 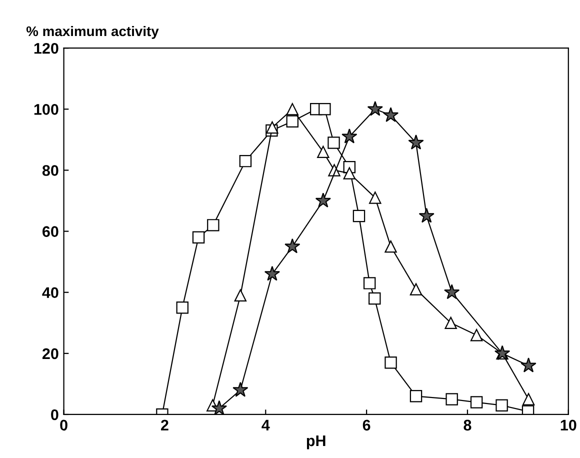 I want to click on x-tick-label: 2, so click(x=164, y=425).